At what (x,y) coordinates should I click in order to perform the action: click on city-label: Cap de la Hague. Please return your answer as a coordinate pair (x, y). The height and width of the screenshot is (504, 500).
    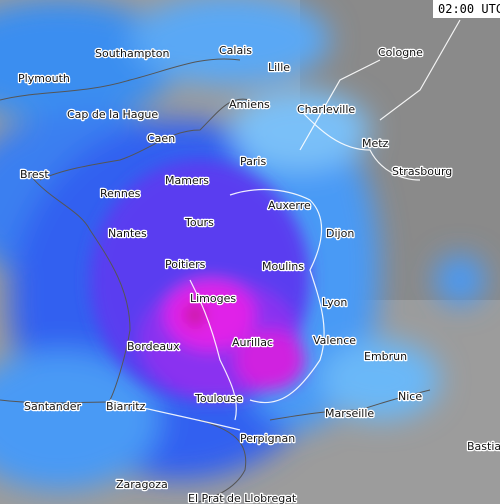
    Looking at the image, I should click on (112, 114).